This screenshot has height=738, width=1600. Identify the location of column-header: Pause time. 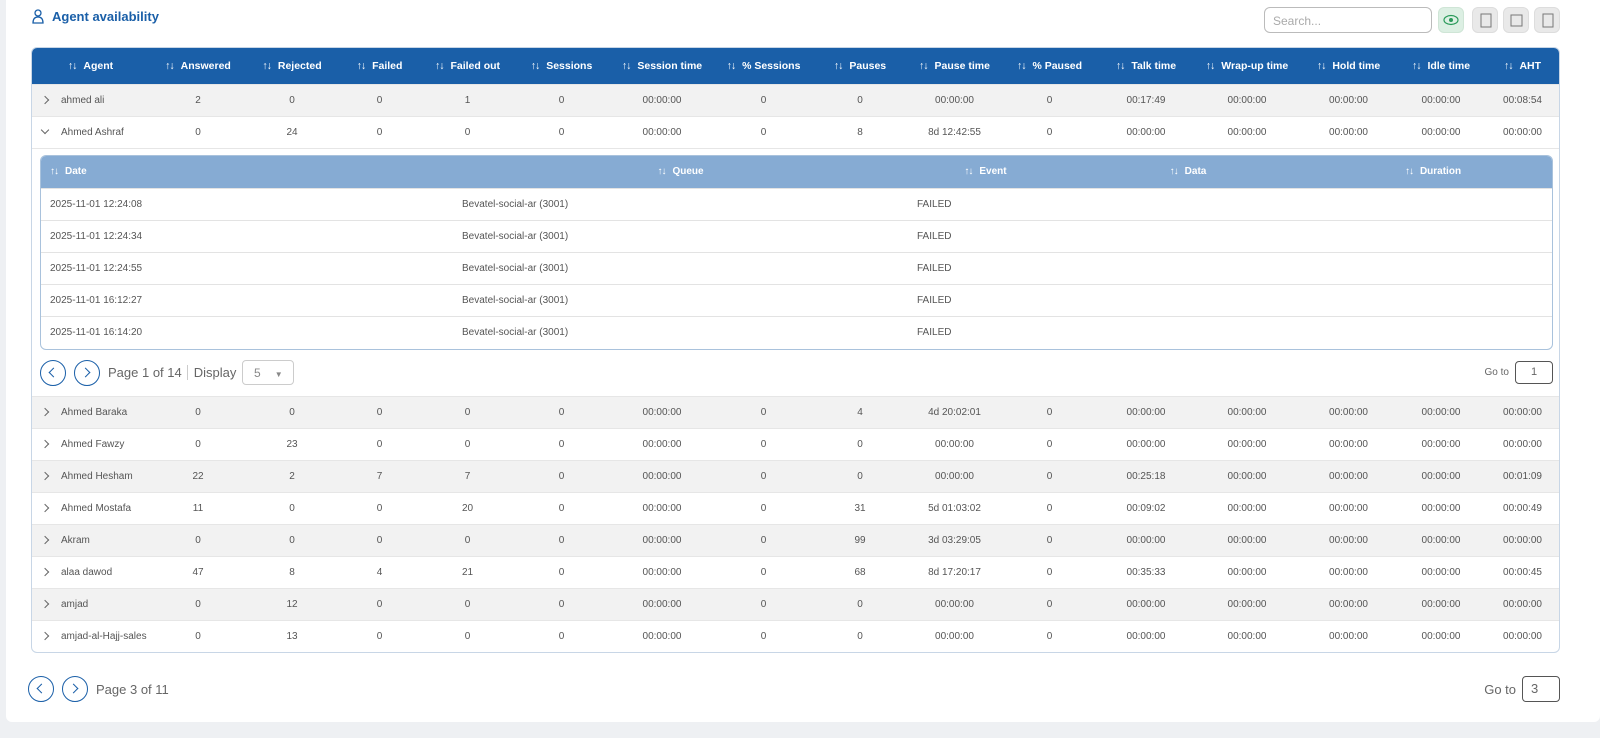
(954, 66).